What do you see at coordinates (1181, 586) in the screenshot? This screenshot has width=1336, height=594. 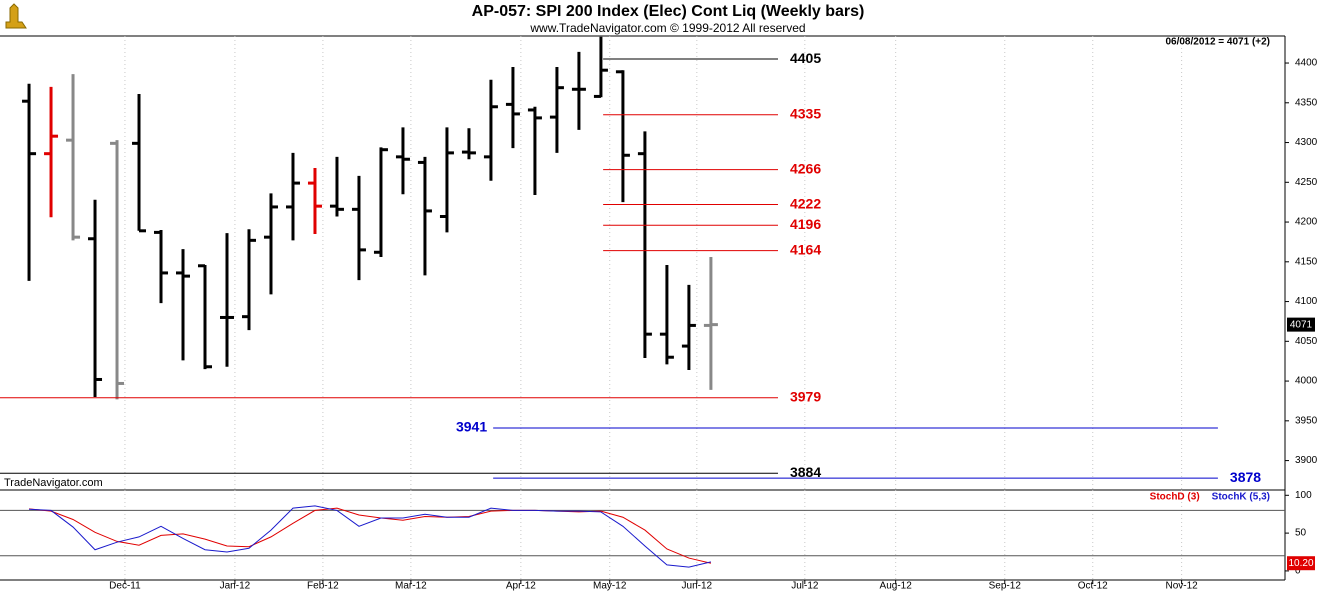 I see `x-tick-label: Nov-12` at bounding box center [1181, 586].